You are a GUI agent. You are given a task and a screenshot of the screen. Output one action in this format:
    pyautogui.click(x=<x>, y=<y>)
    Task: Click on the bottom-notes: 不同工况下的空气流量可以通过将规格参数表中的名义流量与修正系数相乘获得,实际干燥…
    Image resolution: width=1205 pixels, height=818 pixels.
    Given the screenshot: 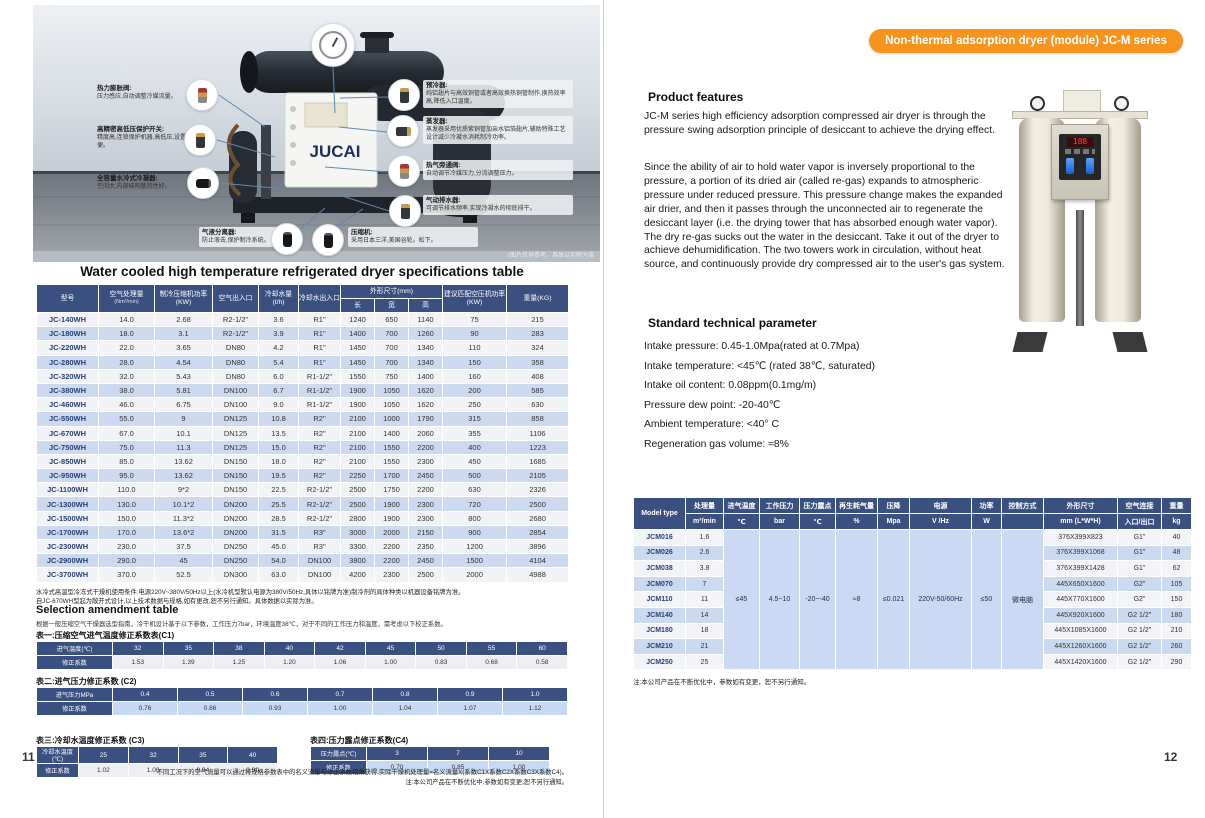 What is the action you would take?
    pyautogui.click(x=362, y=777)
    